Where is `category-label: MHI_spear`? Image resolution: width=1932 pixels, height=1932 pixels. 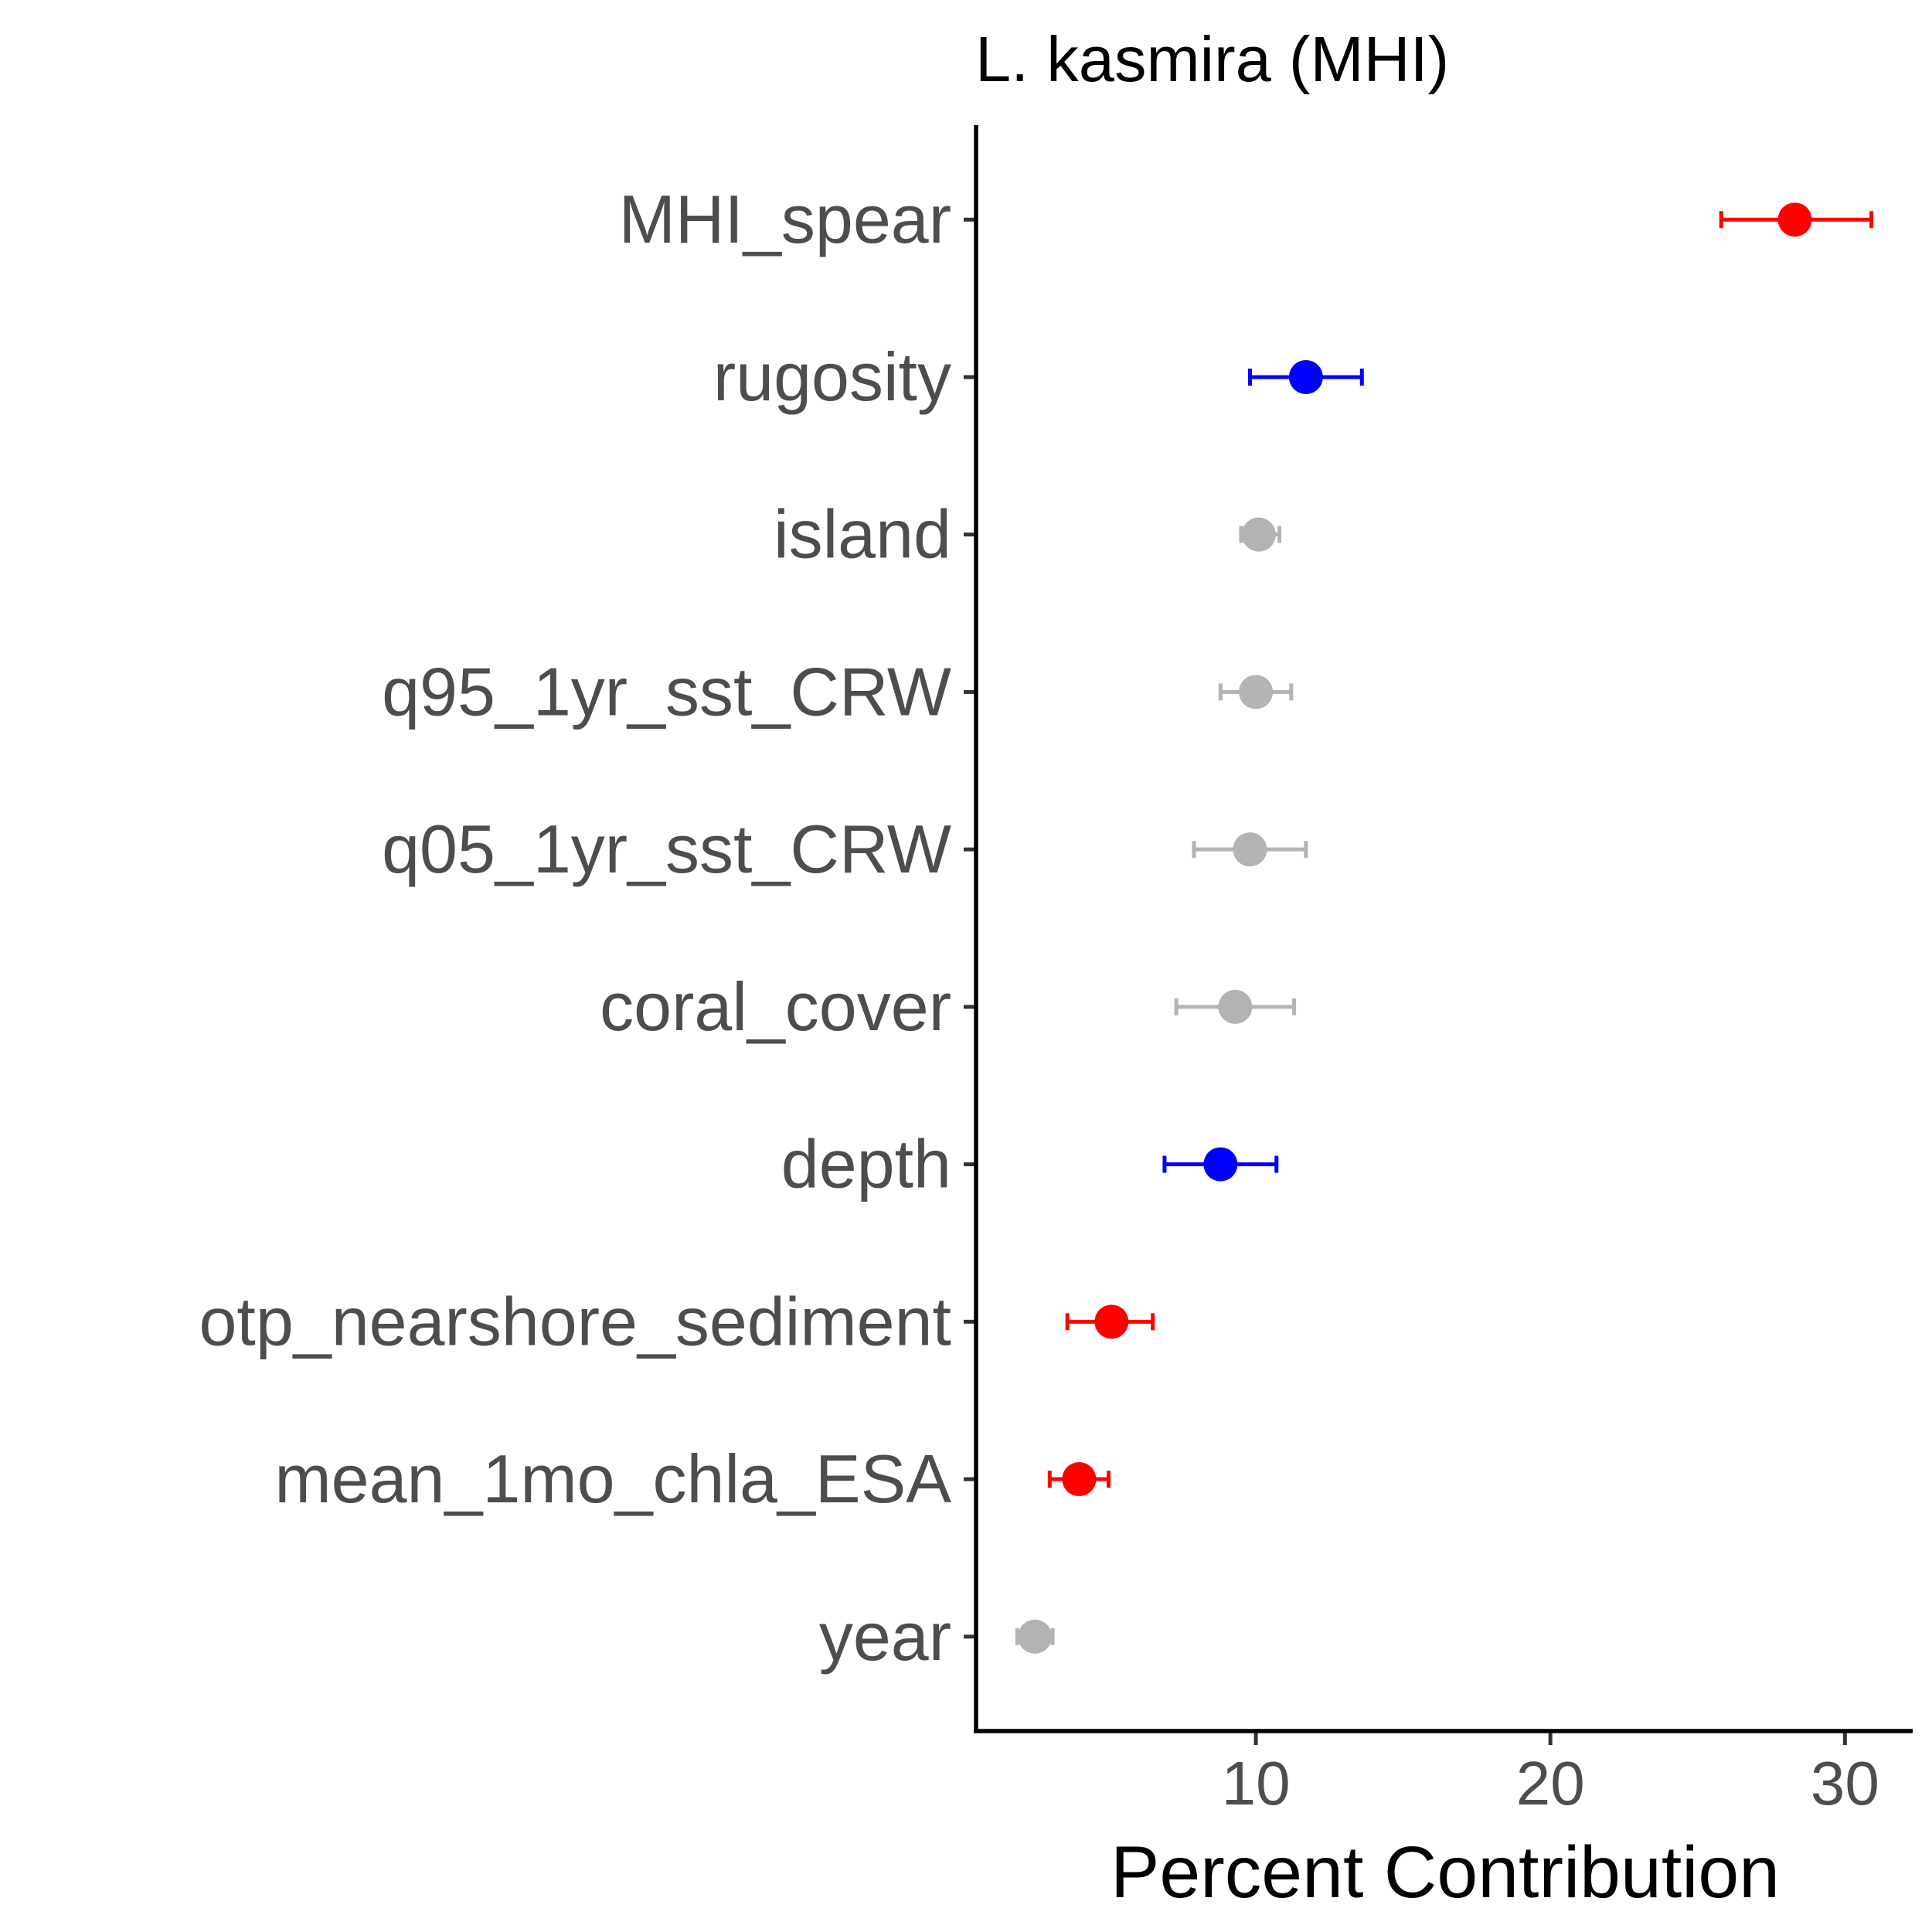
category-label: MHI_spear is located at coordinates (785, 219).